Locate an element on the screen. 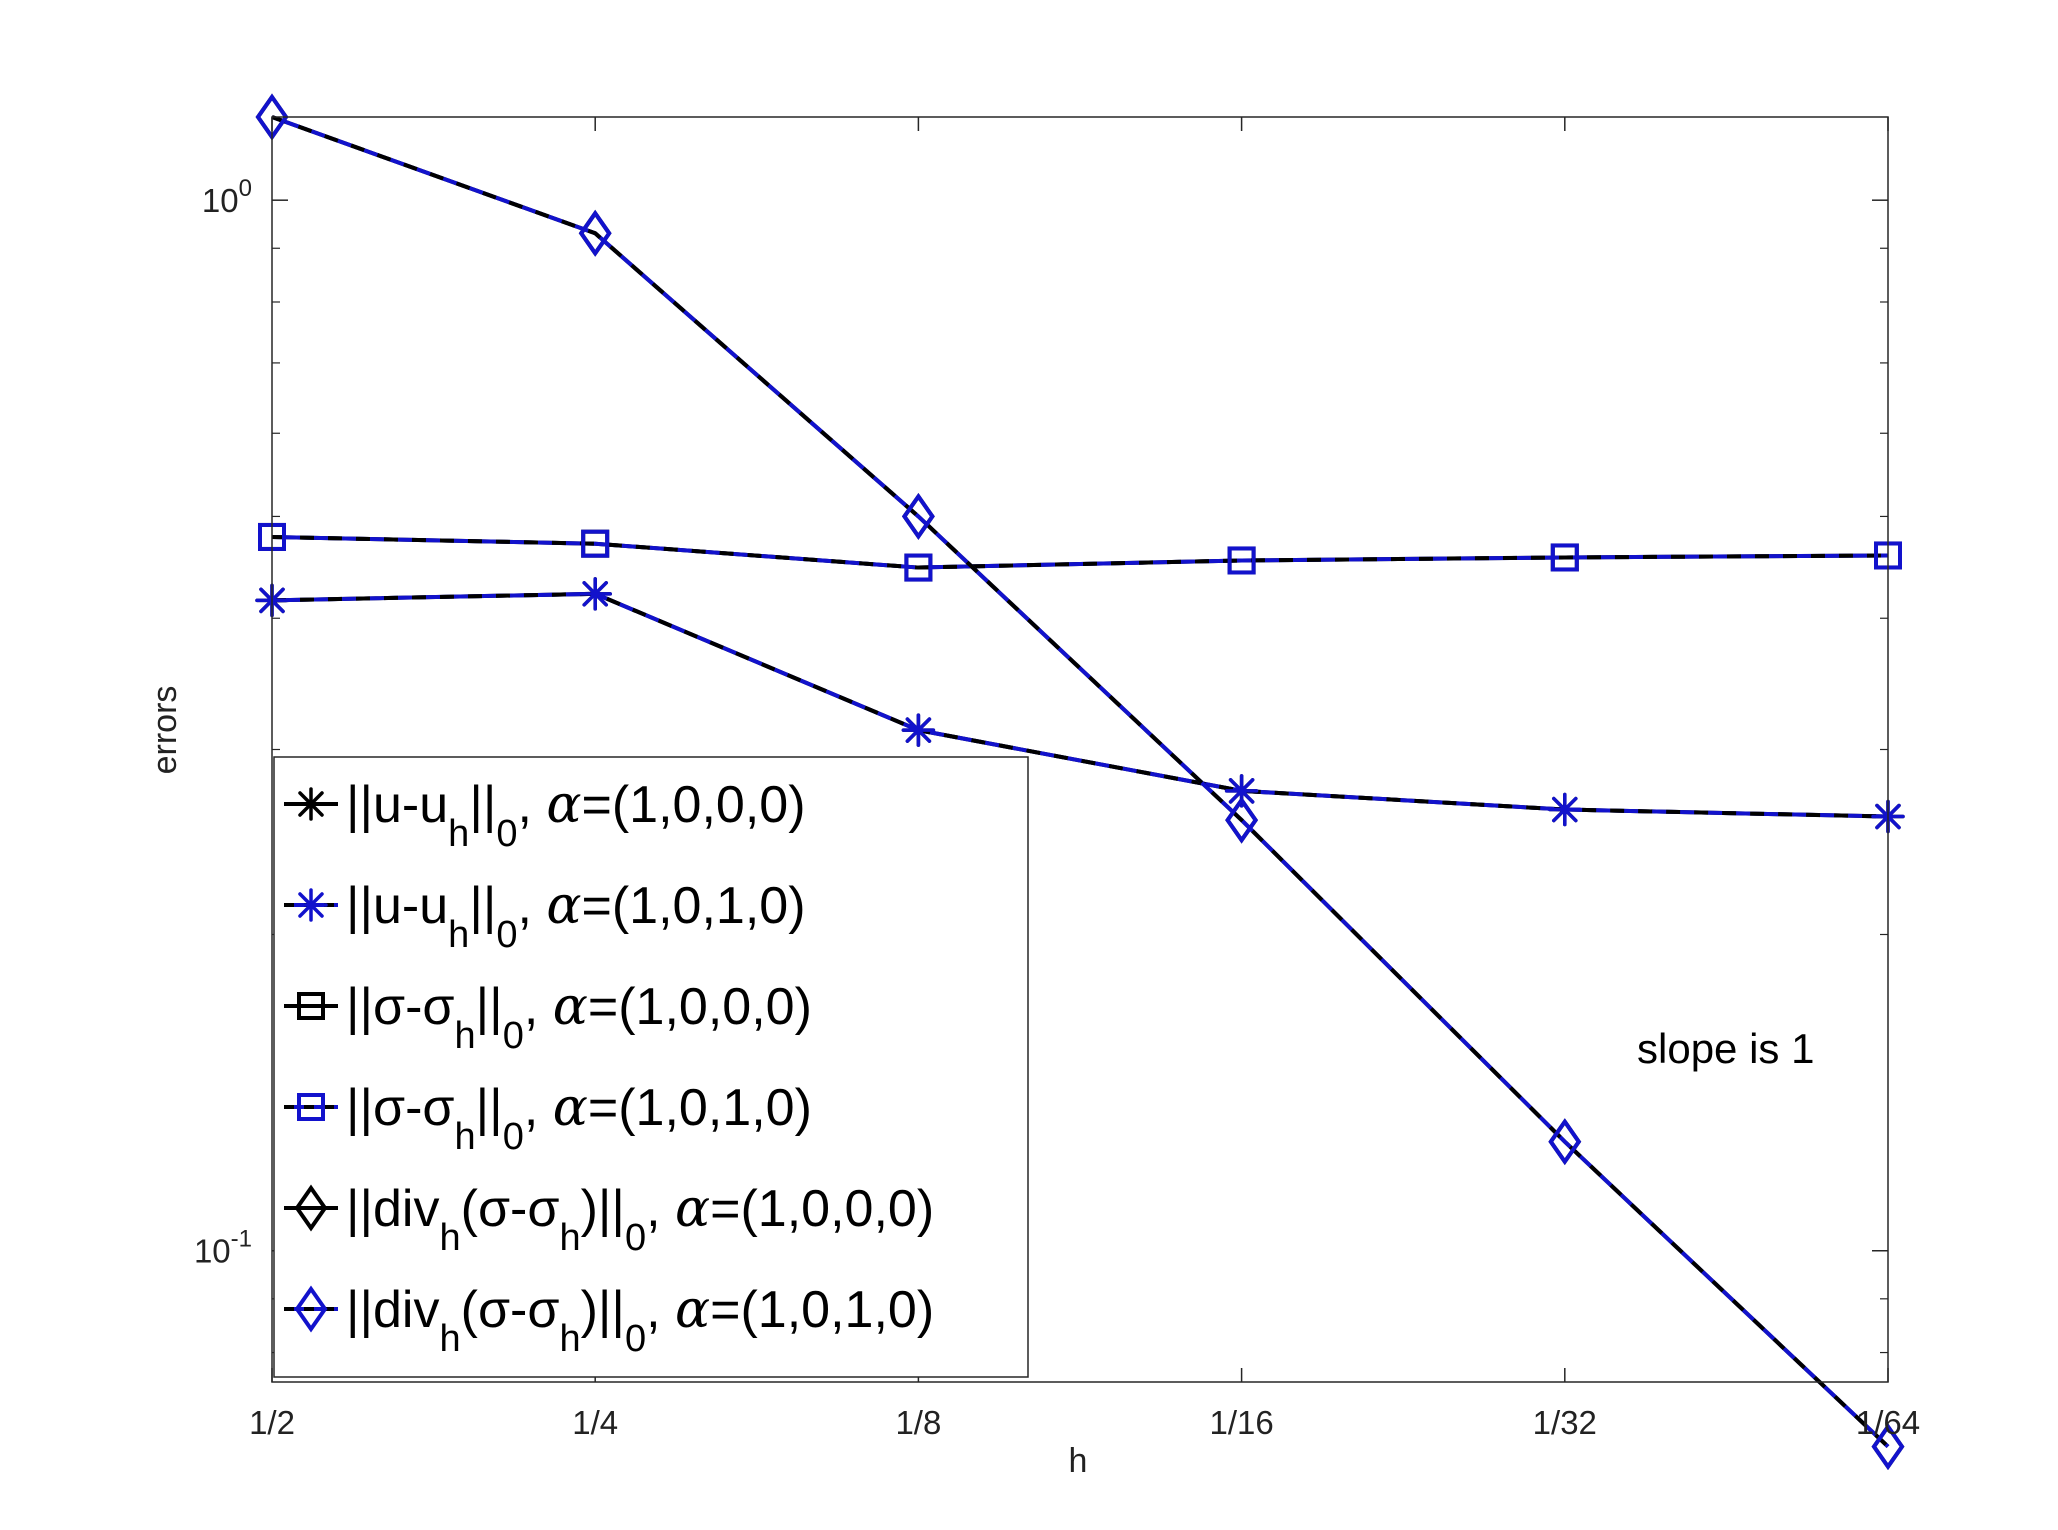  legend-box is located at coordinates (651, 1067).